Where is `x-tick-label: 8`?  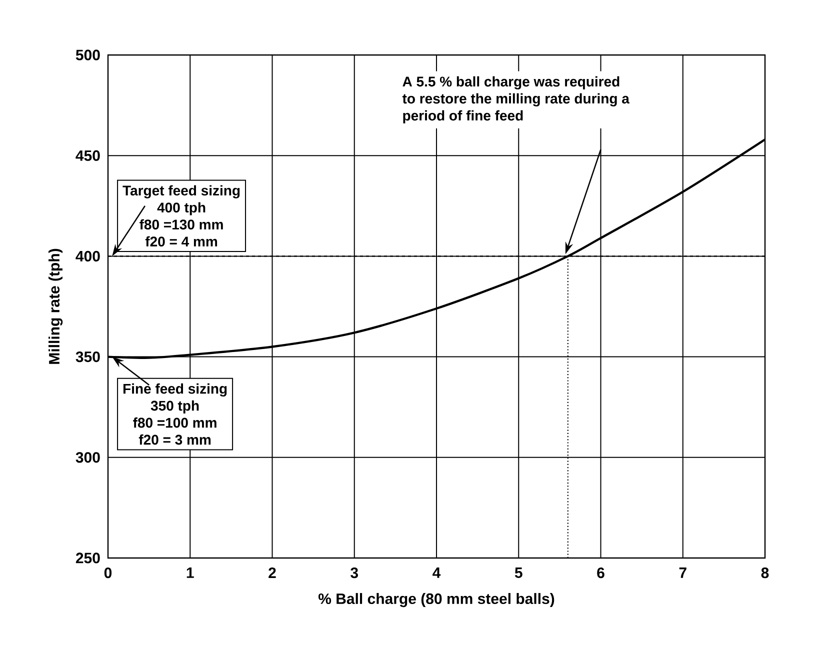 x-tick-label: 8 is located at coordinates (765, 573).